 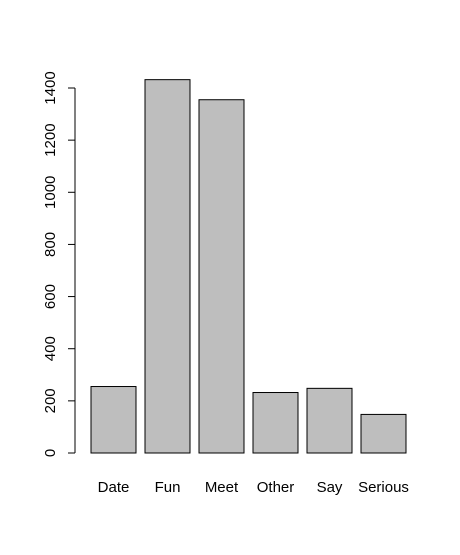 What do you see at coordinates (329, 420) in the screenshot?
I see `bar-say` at bounding box center [329, 420].